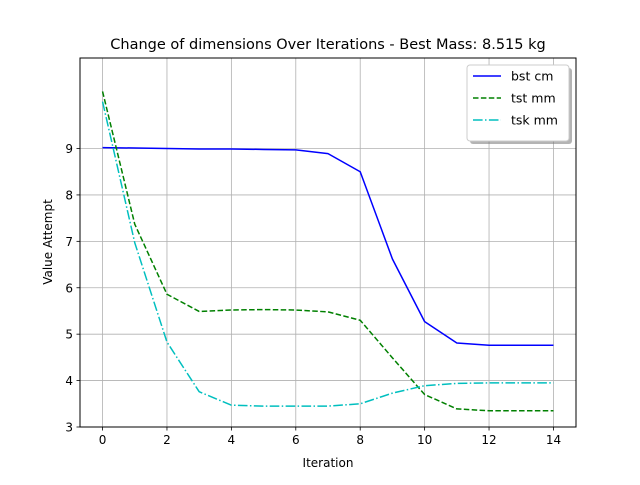 The width and height of the screenshot is (640, 485). I want to click on legend-label: tst mm, so click(533, 98).